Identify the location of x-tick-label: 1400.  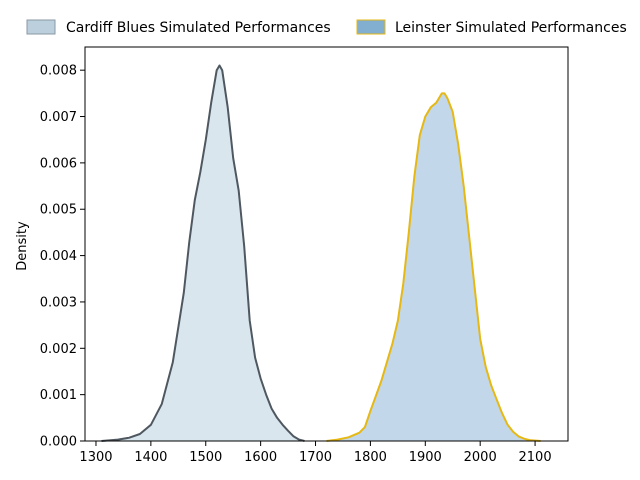
(150, 457).